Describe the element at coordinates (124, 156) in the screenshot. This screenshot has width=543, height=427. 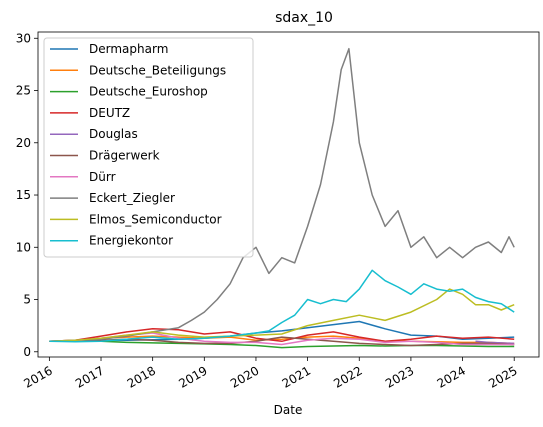
I see `legend-label-dr-gerwerk: Drägerwerk` at that location.